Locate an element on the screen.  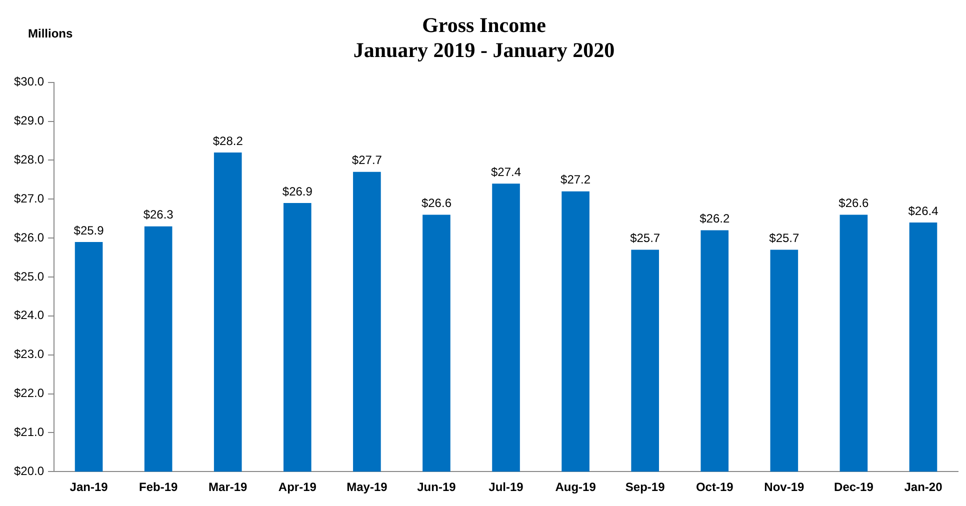
x-tick-label: Apr-19 is located at coordinates (297, 487).